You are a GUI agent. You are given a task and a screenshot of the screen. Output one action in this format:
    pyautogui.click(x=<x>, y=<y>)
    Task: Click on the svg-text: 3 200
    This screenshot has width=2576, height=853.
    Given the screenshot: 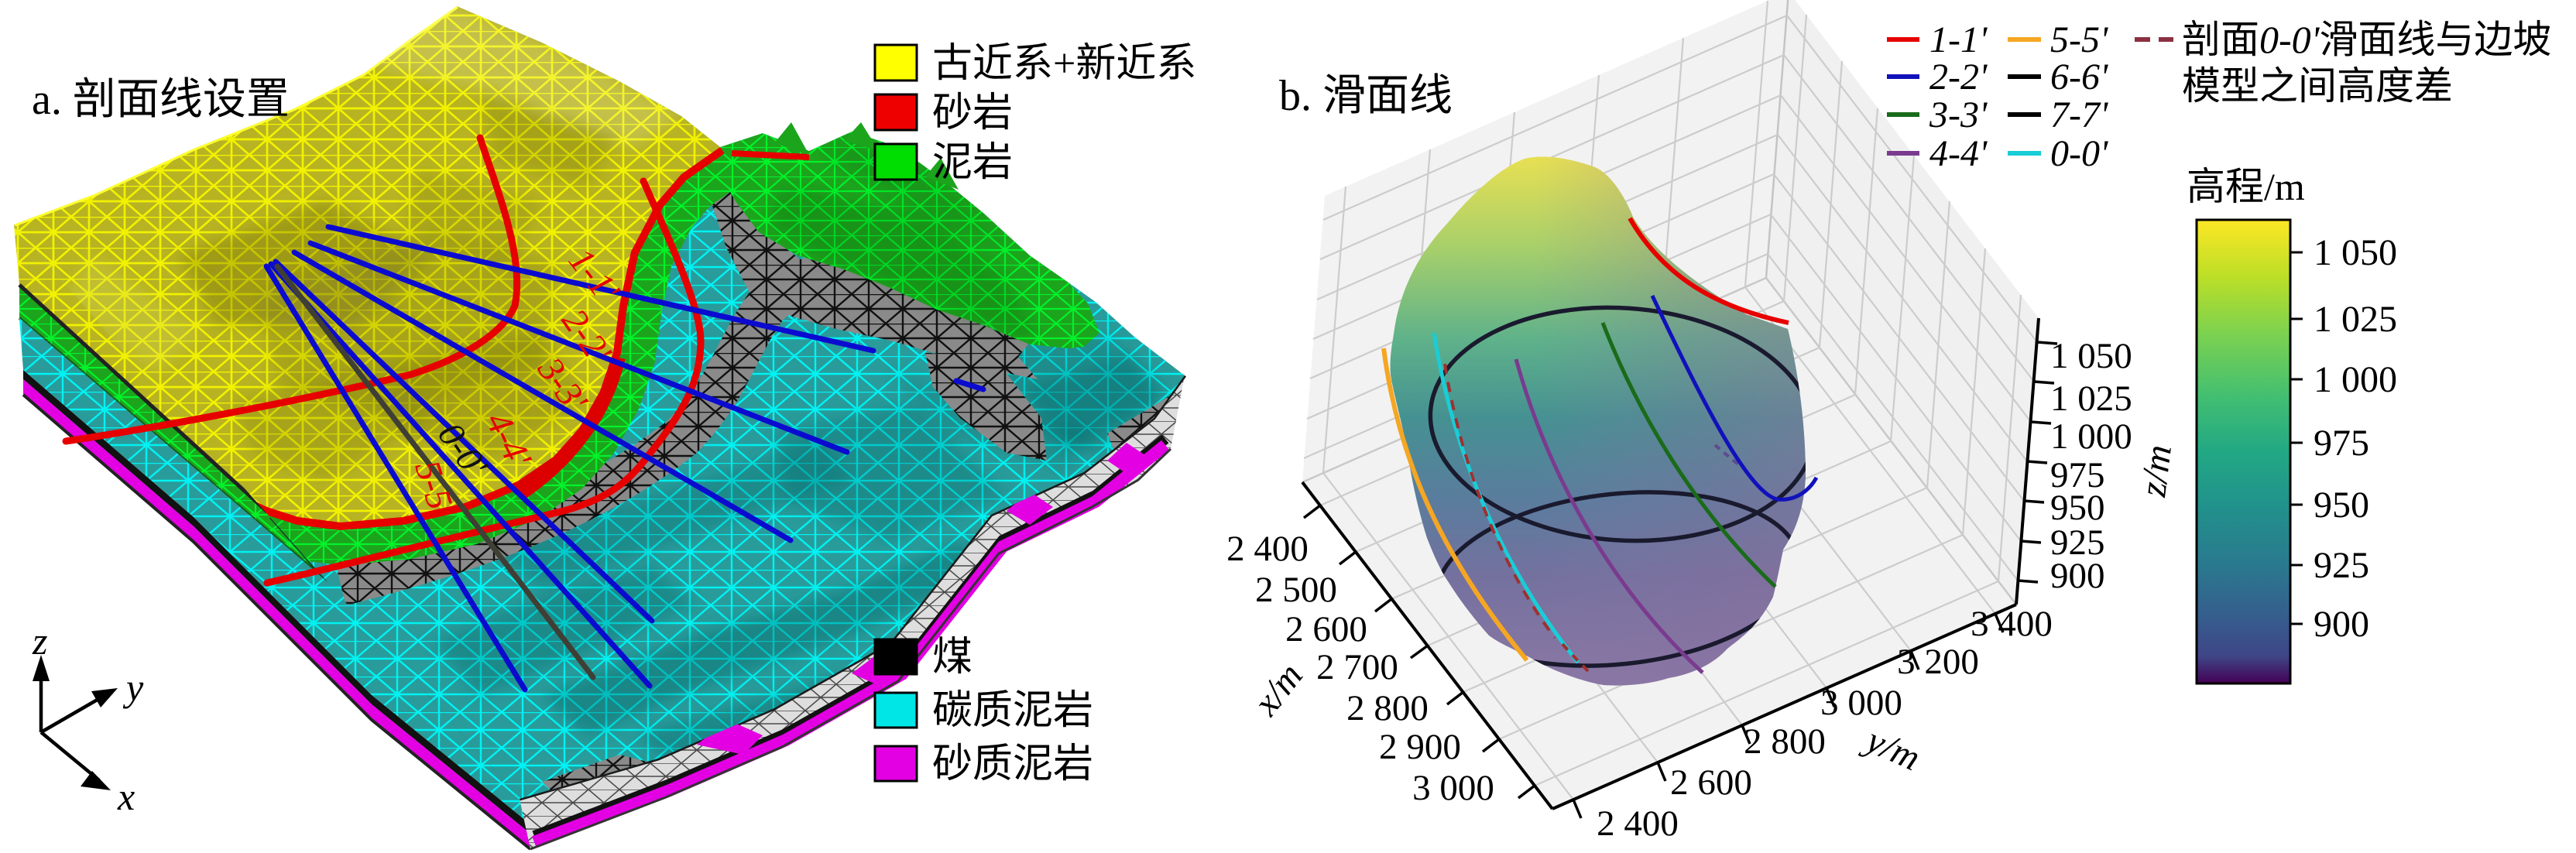 What is the action you would take?
    pyautogui.click(x=1938, y=662)
    